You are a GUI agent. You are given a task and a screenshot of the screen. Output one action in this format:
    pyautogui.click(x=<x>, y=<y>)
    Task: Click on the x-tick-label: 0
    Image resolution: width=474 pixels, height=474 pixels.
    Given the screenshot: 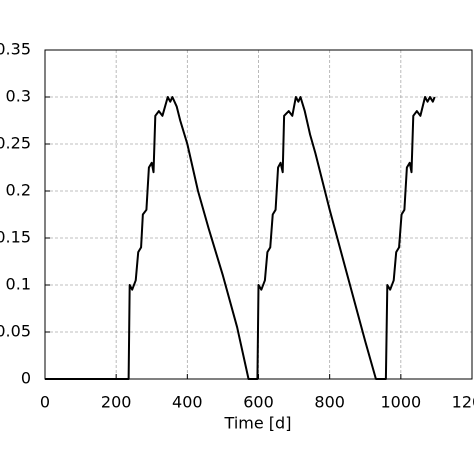 What is the action you would take?
    pyautogui.click(x=45, y=402)
    